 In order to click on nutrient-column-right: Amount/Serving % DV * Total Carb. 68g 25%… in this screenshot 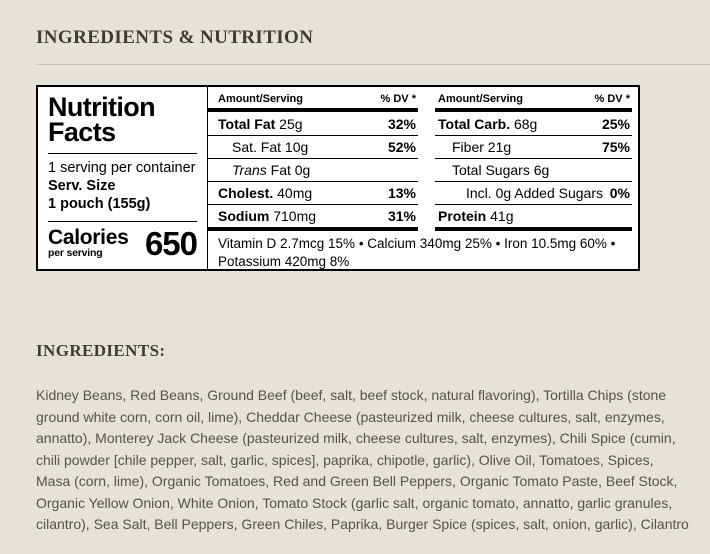, I will do `click(533, 159)`.